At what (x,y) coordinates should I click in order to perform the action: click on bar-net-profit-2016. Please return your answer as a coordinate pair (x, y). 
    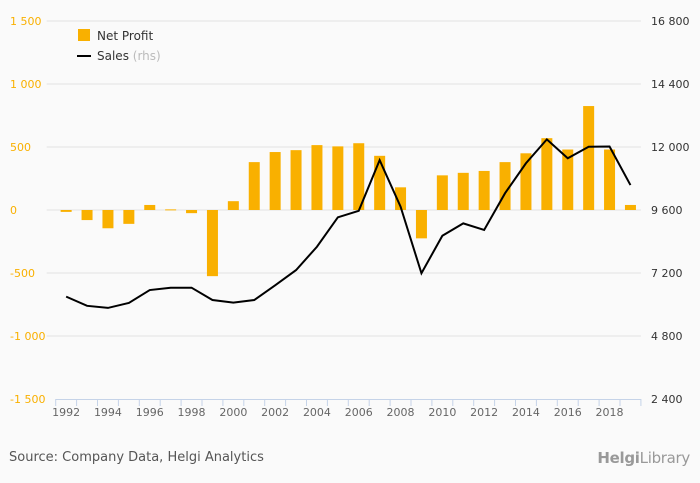
    Looking at the image, I should click on (568, 179).